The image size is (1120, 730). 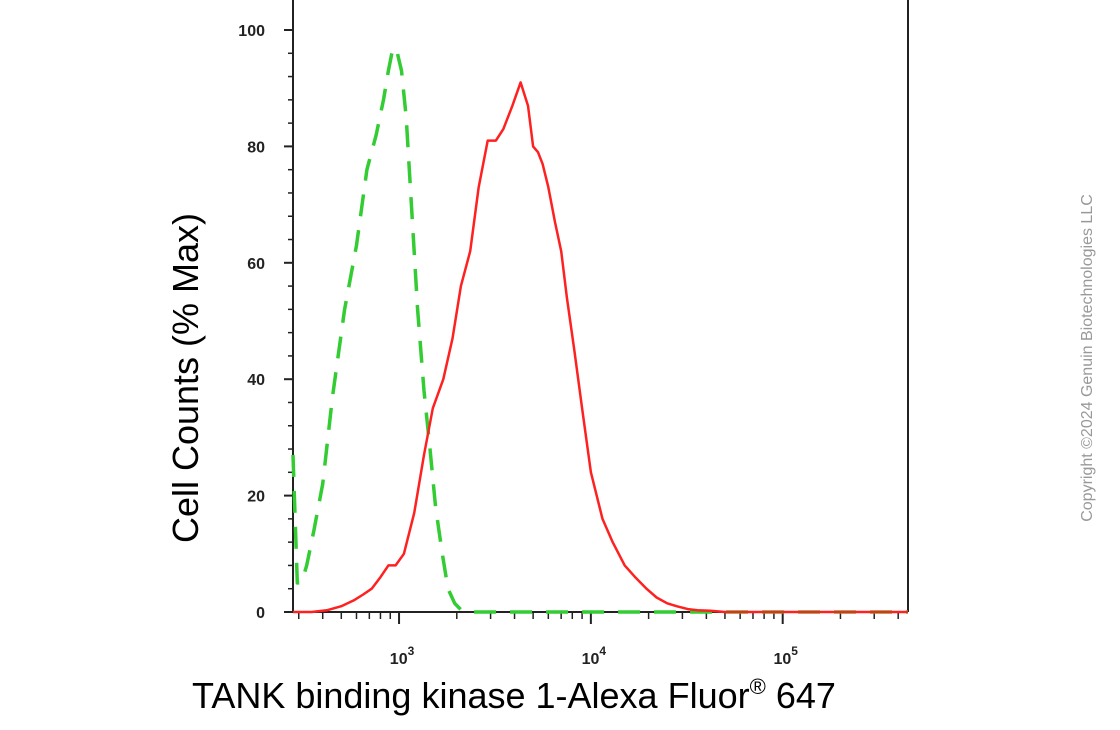 What do you see at coordinates (256, 380) in the screenshot?
I see `y-tick-label: 40` at bounding box center [256, 380].